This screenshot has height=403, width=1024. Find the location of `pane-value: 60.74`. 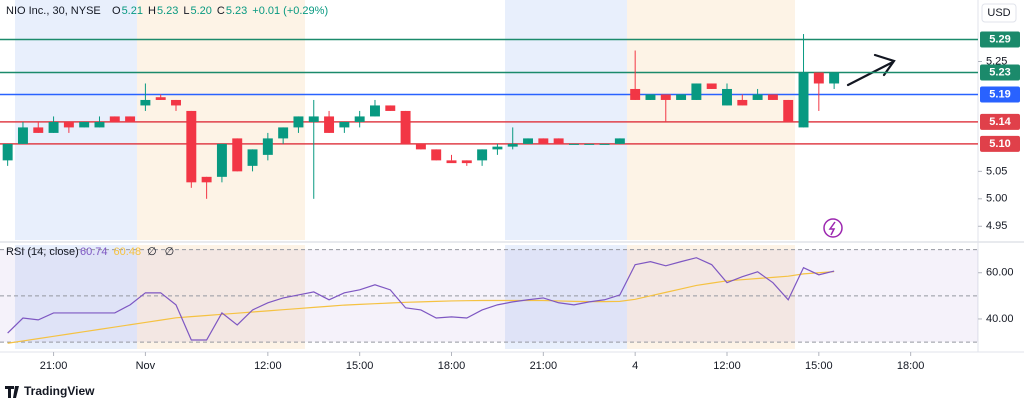

pane-value: 60.74 is located at coordinates (94, 252).